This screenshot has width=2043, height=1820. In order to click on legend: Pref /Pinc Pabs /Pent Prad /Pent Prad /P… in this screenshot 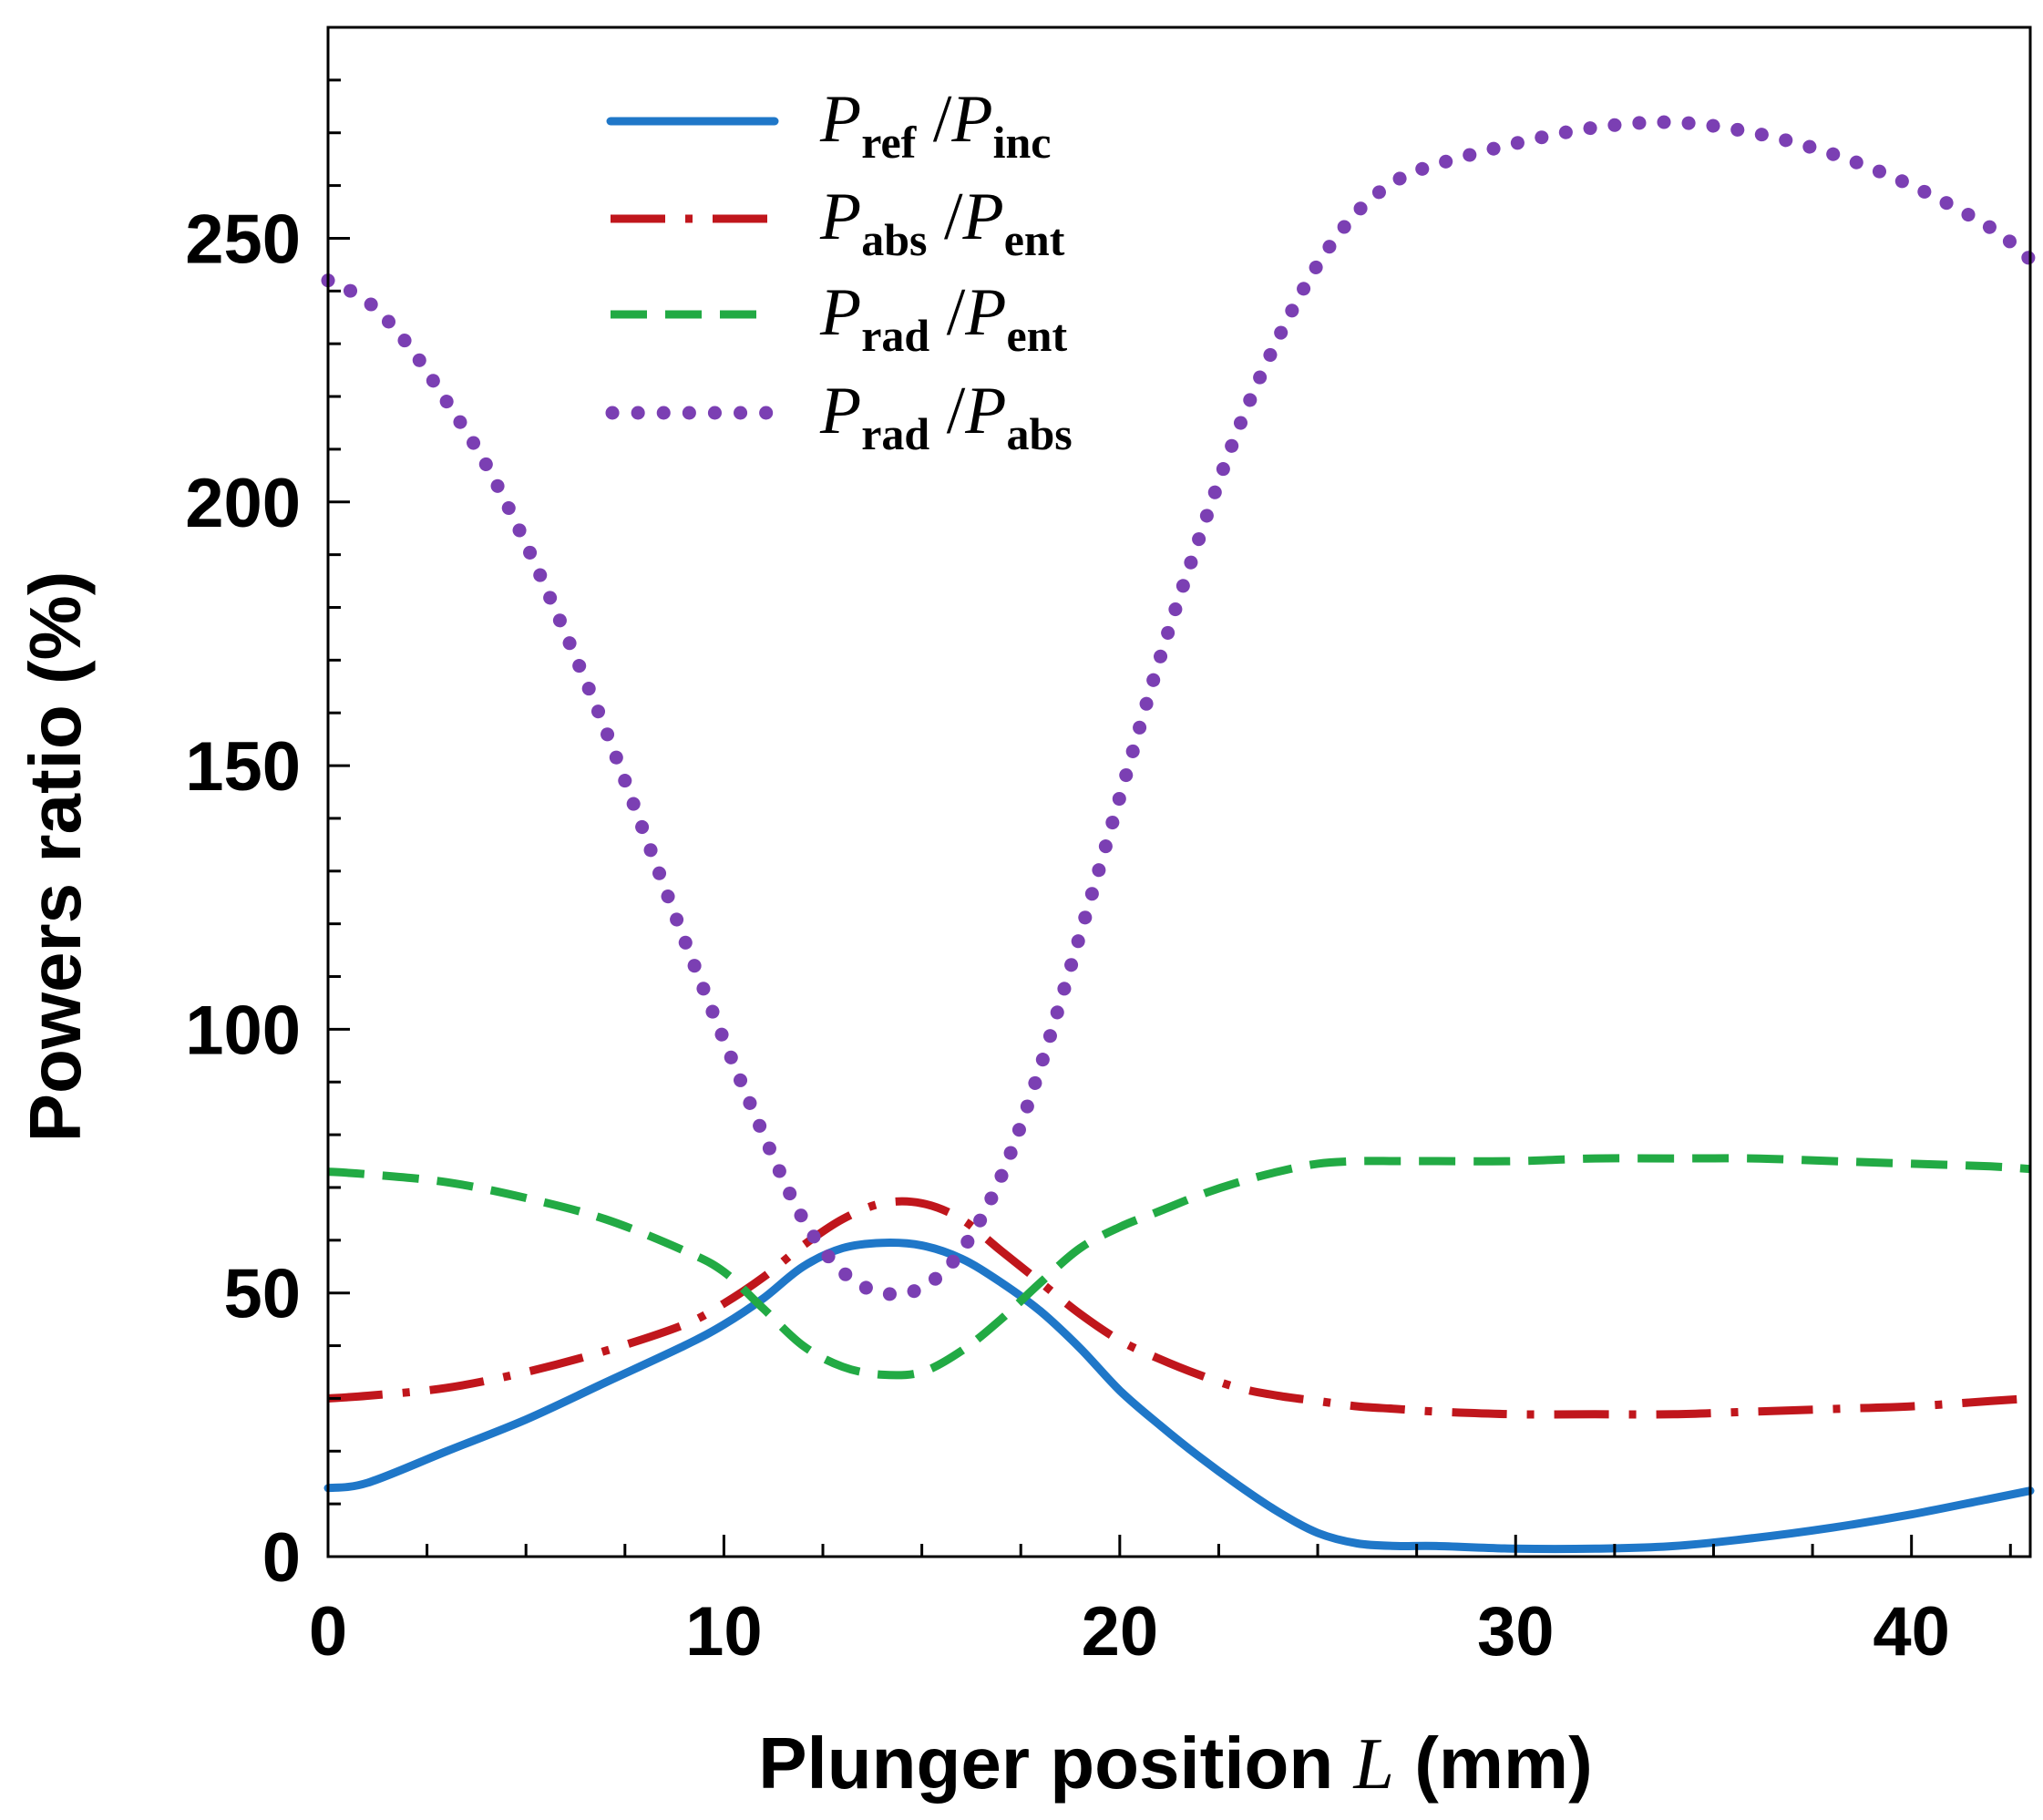, I will do `click(839, 270)`.